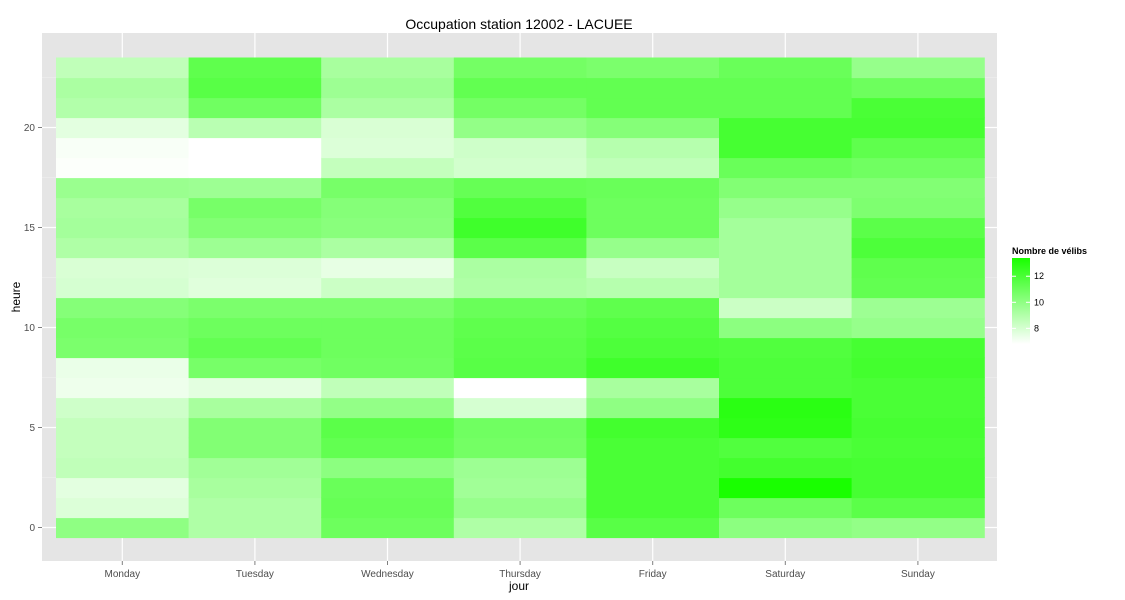 Image resolution: width=1125 pixels, height=600 pixels. Describe the element at coordinates (30, 328) in the screenshot. I see `y-tick-label: 10` at that location.